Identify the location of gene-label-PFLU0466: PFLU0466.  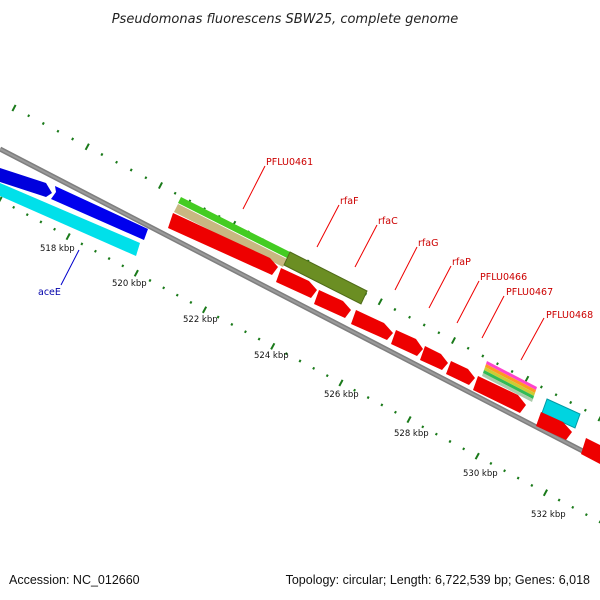
(503, 277).